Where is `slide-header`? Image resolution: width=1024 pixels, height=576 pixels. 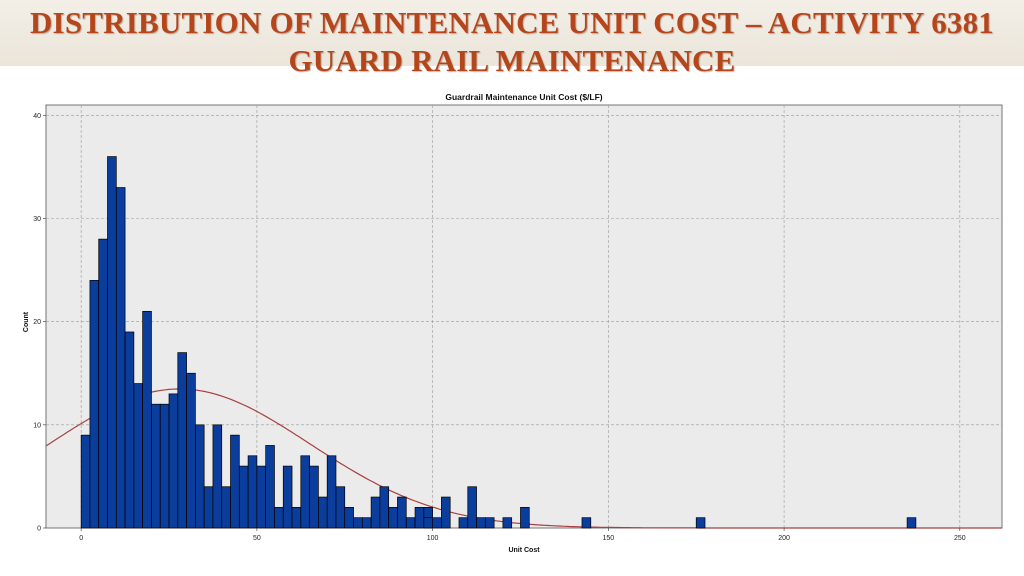 slide-header is located at coordinates (512, 33).